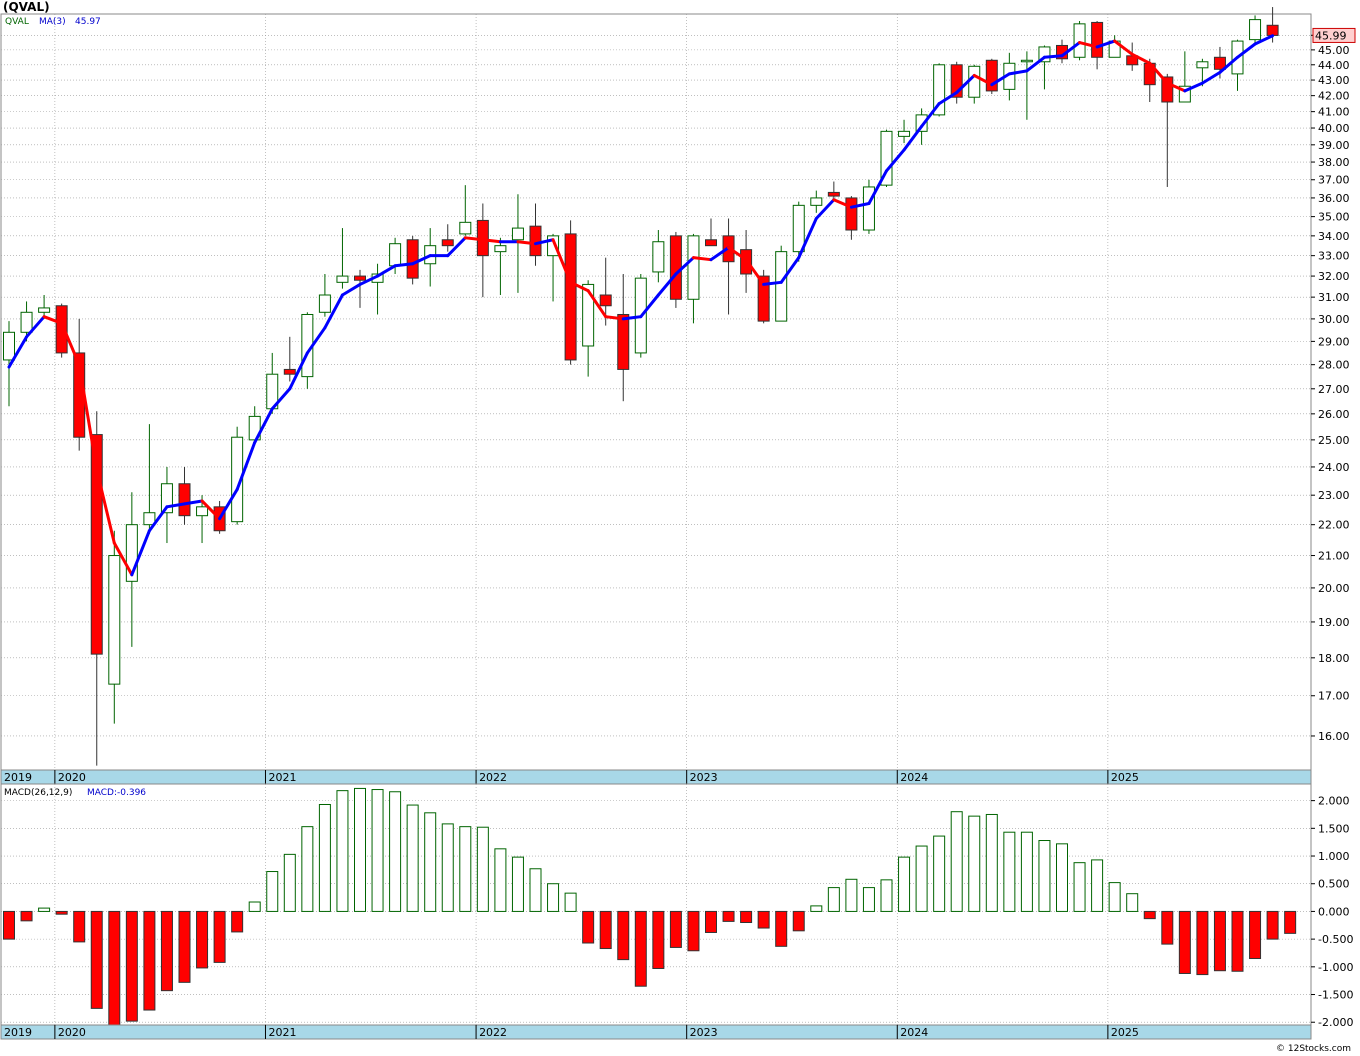 Image resolution: width=1360 pixels, height=1056 pixels. I want to click on macd-tick-label: -2.000, so click(1335, 1022).